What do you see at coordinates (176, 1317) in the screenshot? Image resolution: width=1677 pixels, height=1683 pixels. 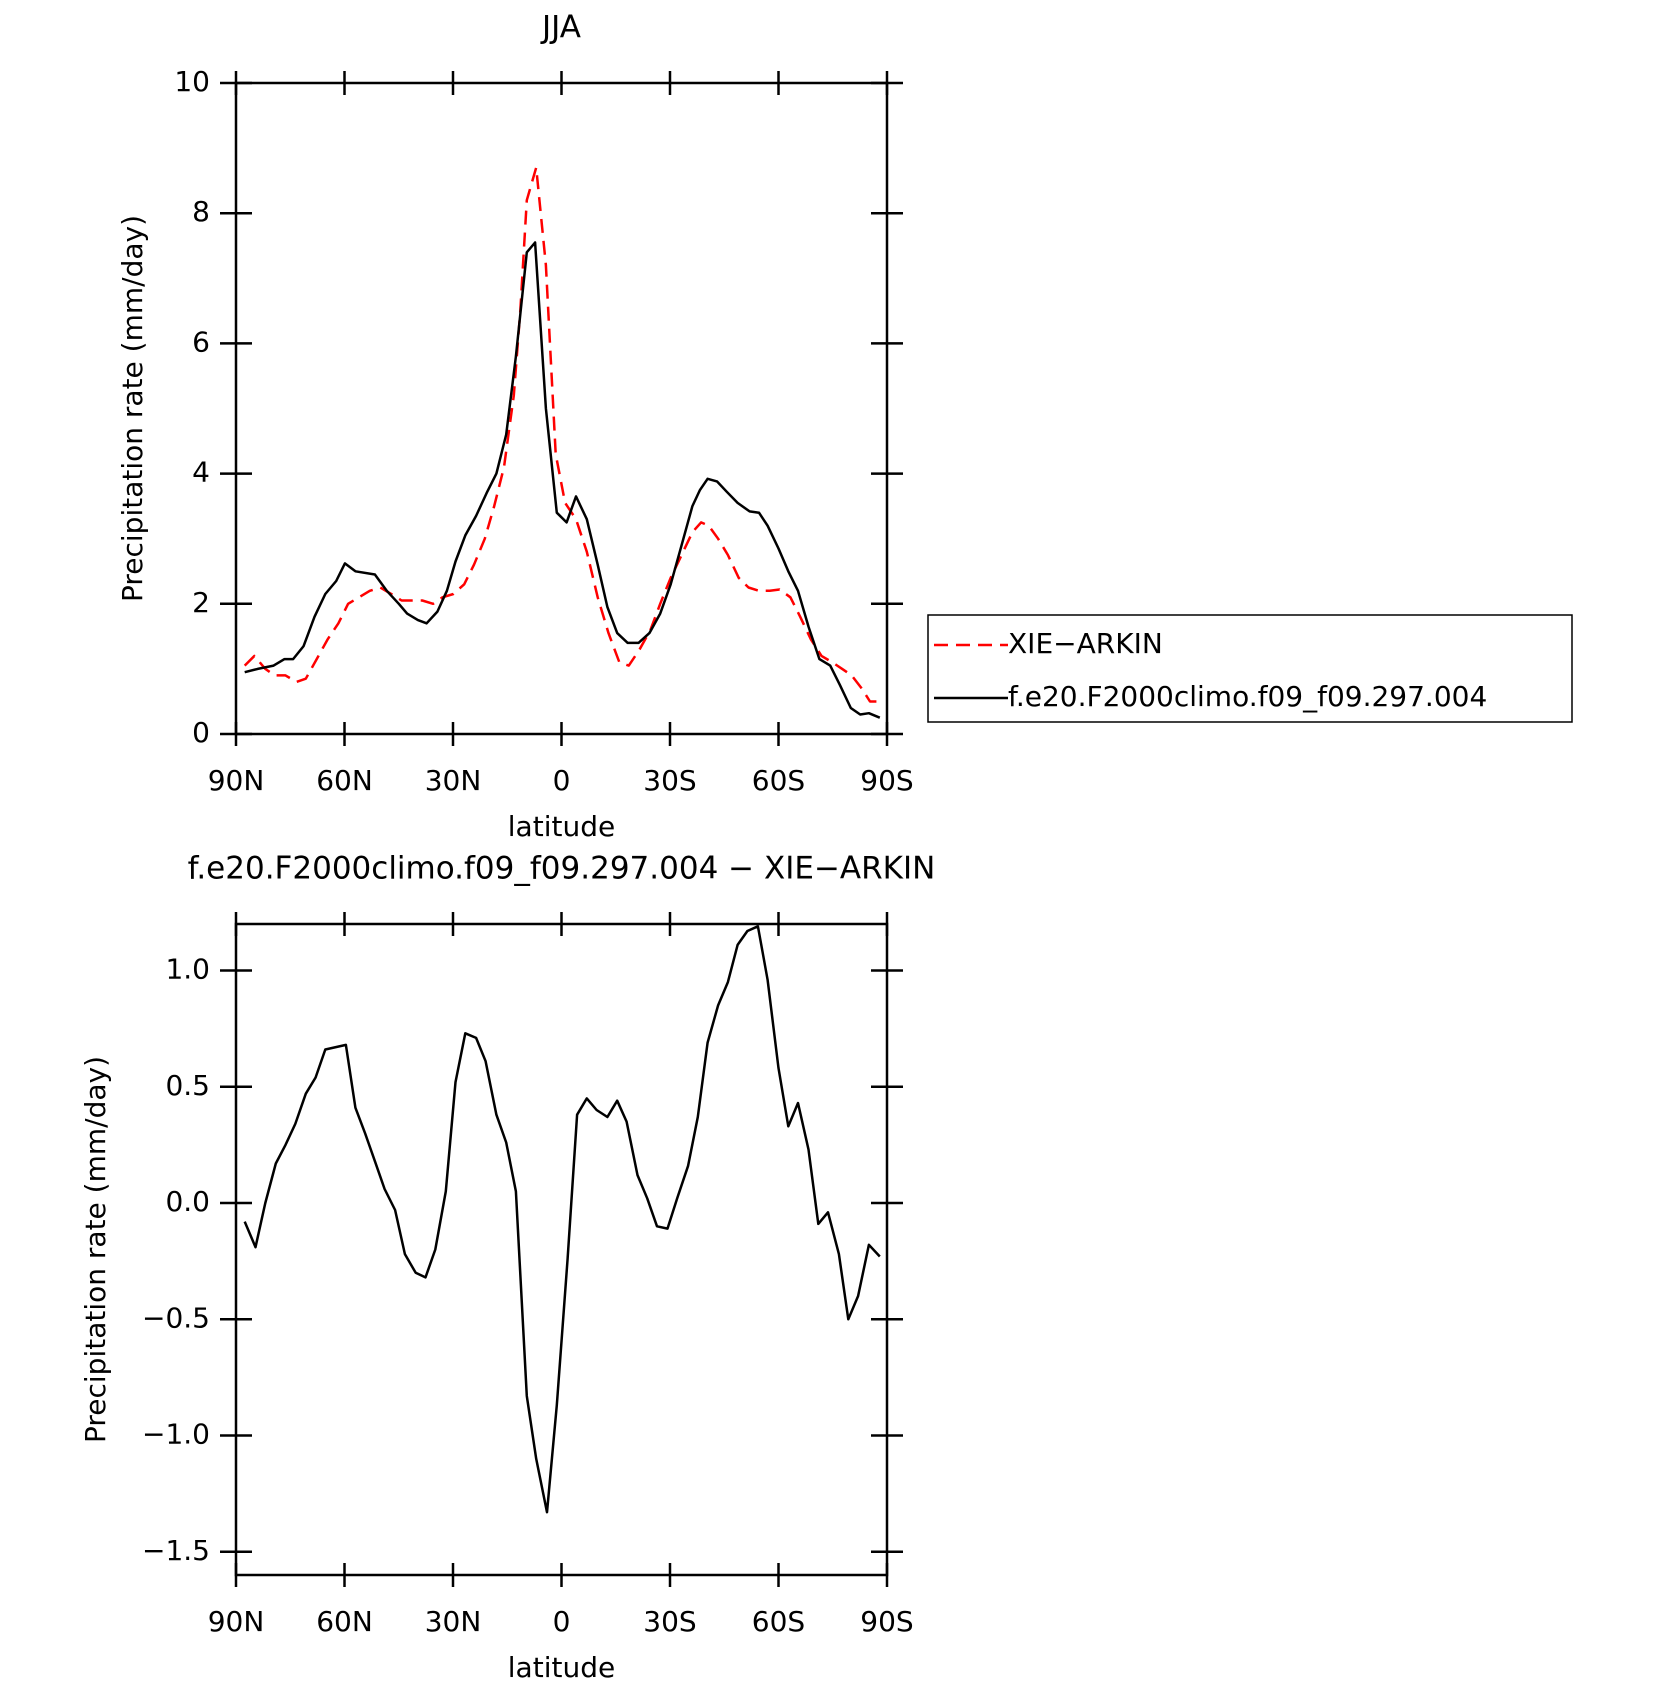 I see `y-tick-label: −0.5` at bounding box center [176, 1317].